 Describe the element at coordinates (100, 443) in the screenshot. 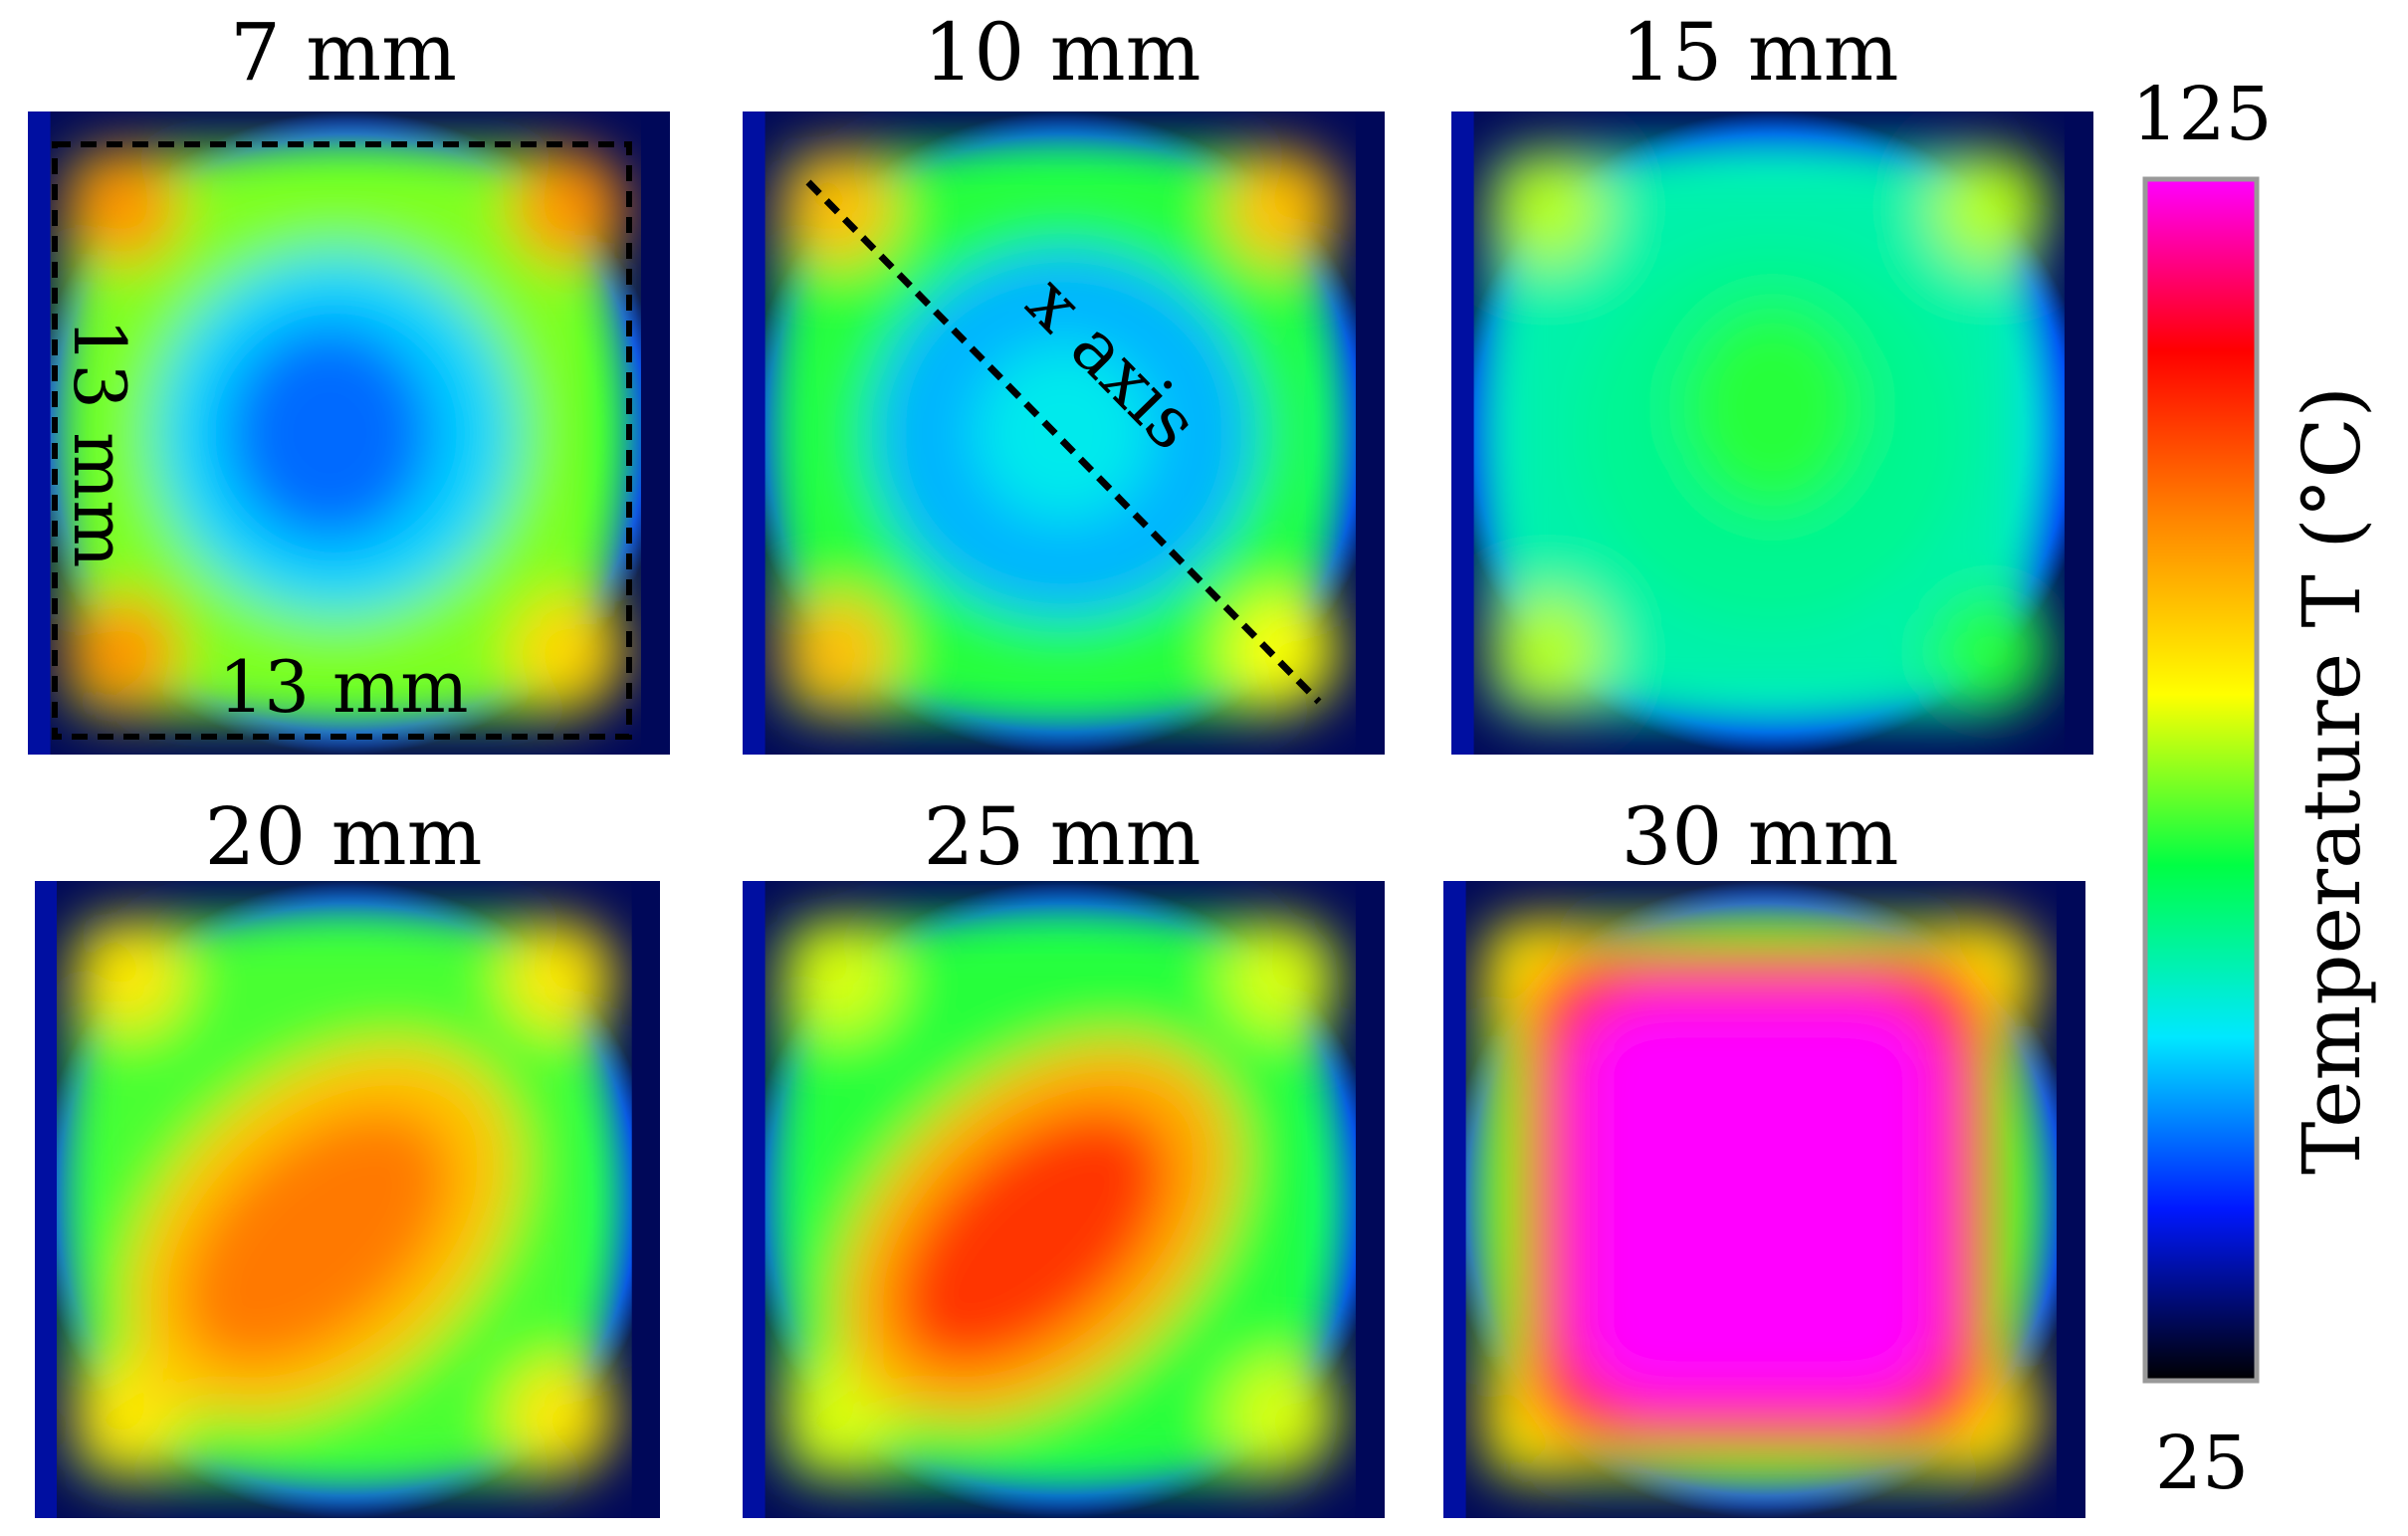

I see `side-dimension-label: 13 mm` at that location.